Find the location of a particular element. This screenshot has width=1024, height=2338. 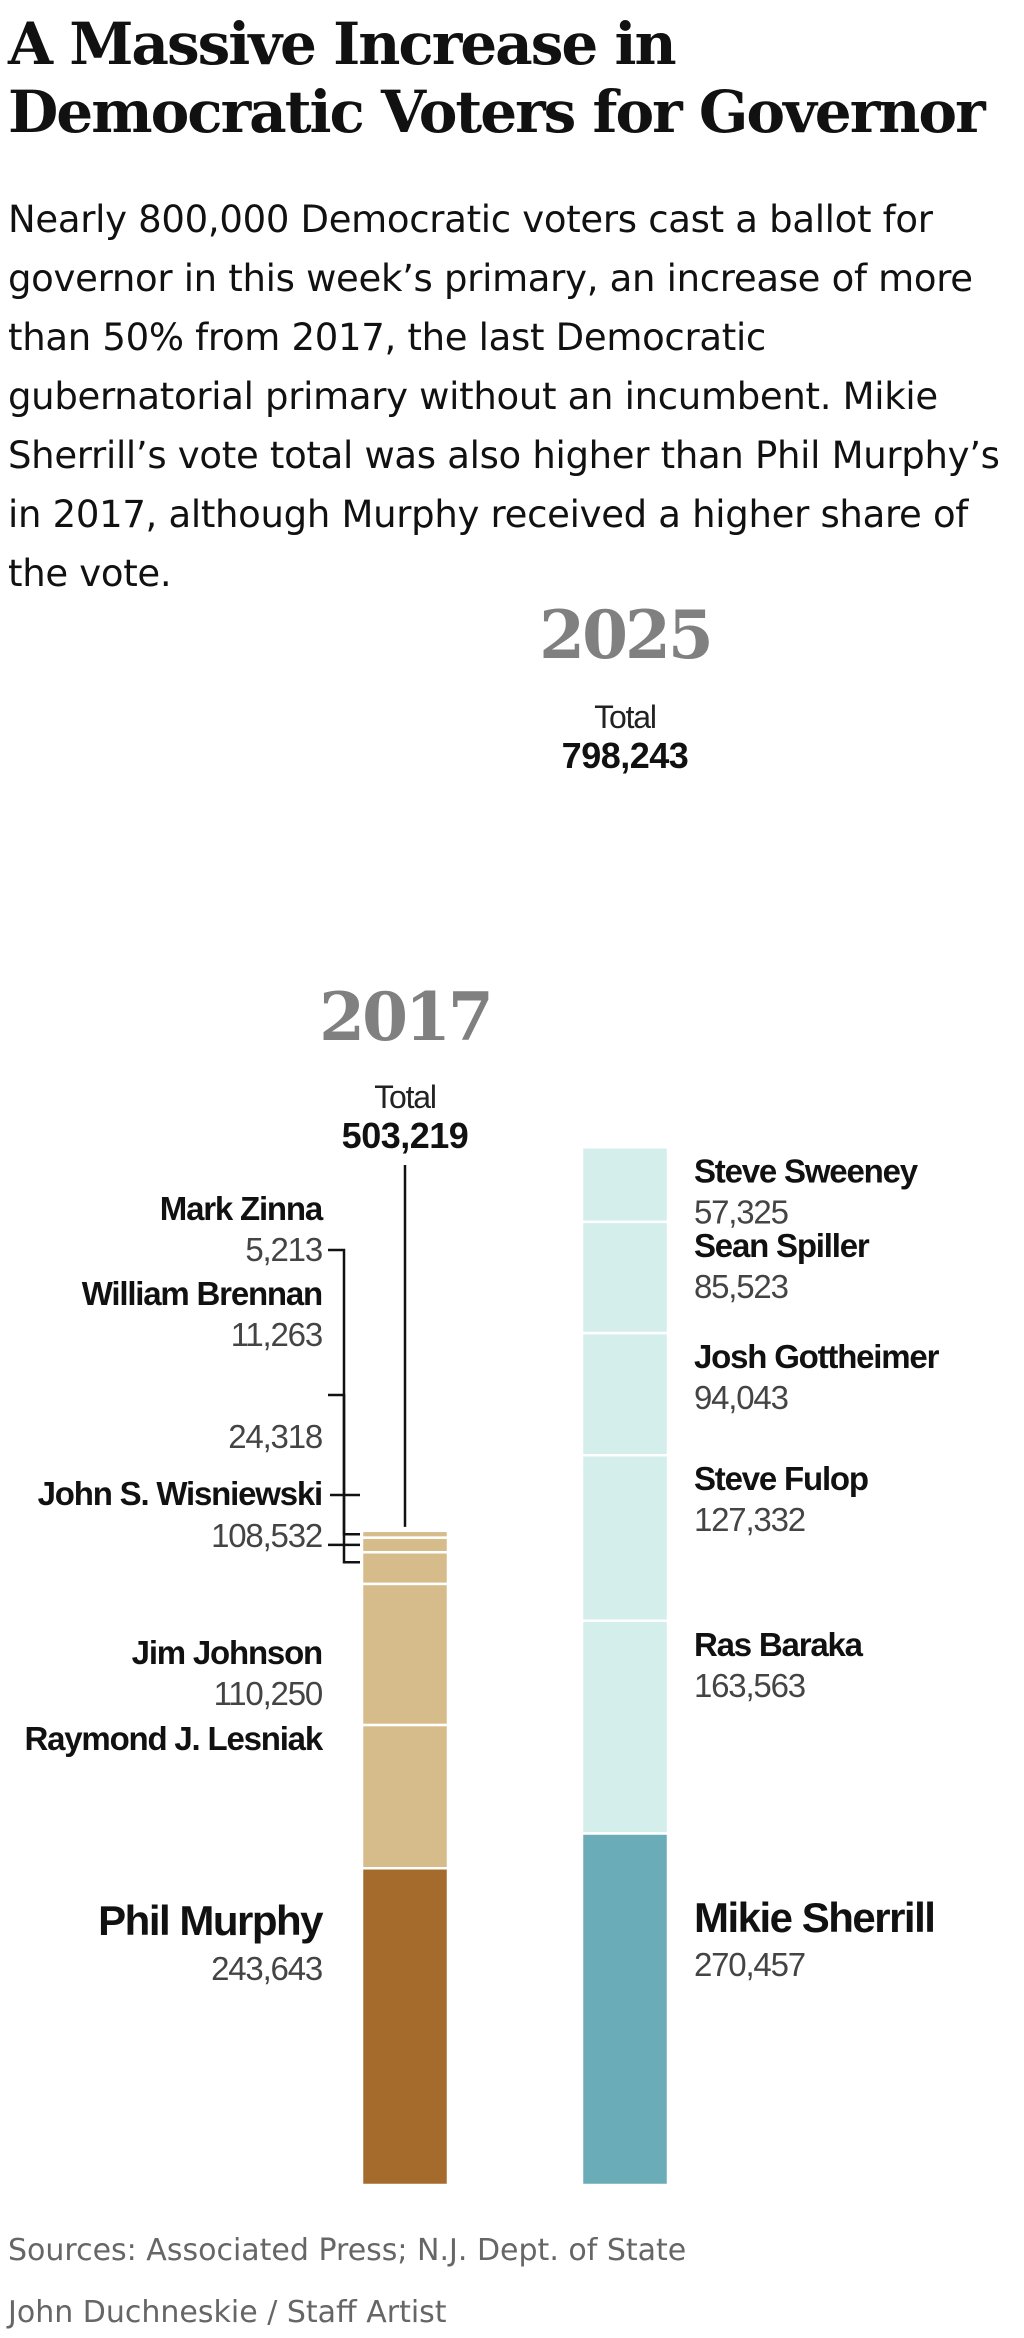

value-2025-steve-sweeney: 57,325 is located at coordinates (741, 1211).